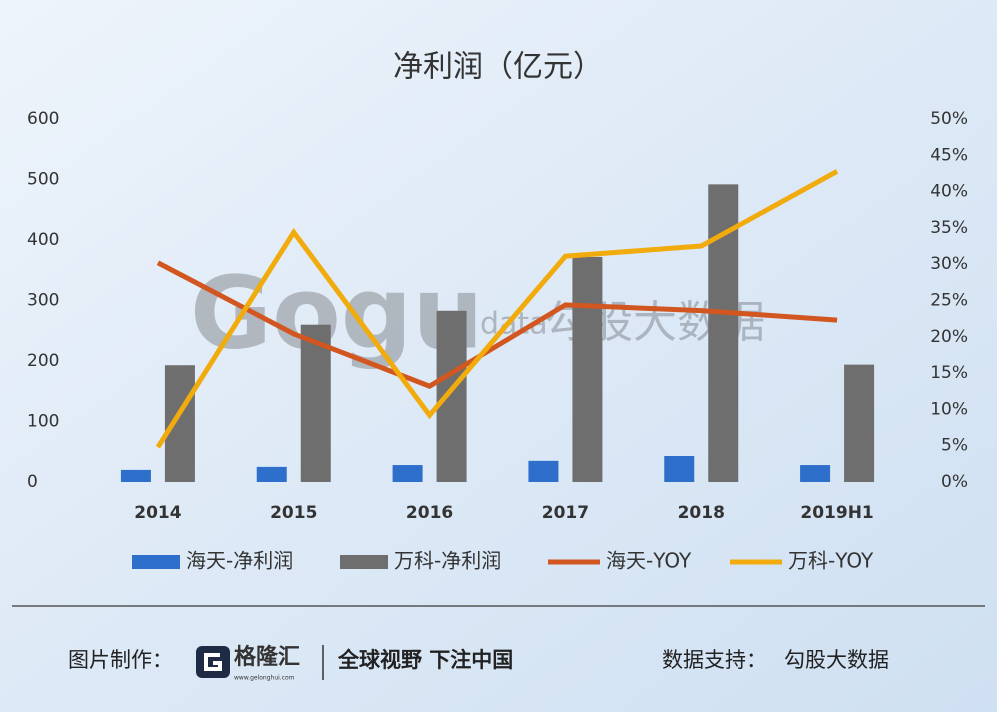 Image resolution: width=997 pixels, height=712 pixels. What do you see at coordinates (497, 324) in the screenshot?
I see `line` at bounding box center [497, 324].